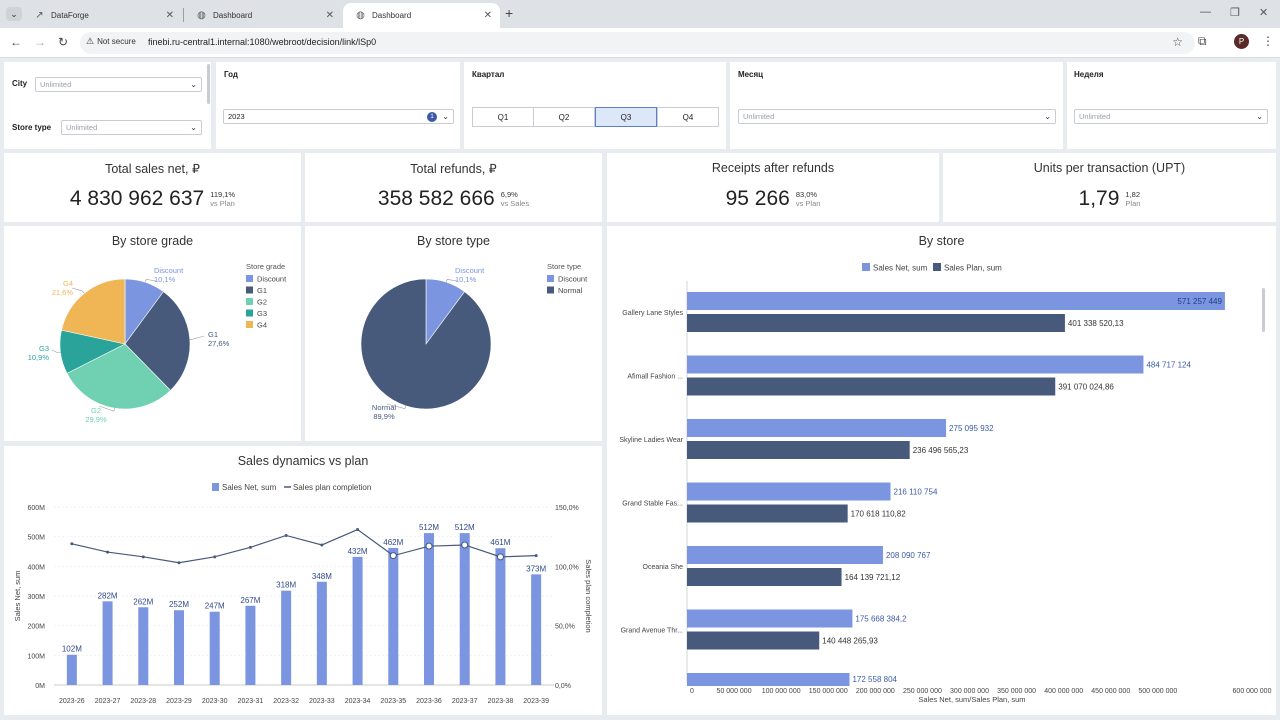 Image resolution: width=1280 pixels, height=720 pixels. I want to click on x-tick-label: 2023-39, so click(536, 701).